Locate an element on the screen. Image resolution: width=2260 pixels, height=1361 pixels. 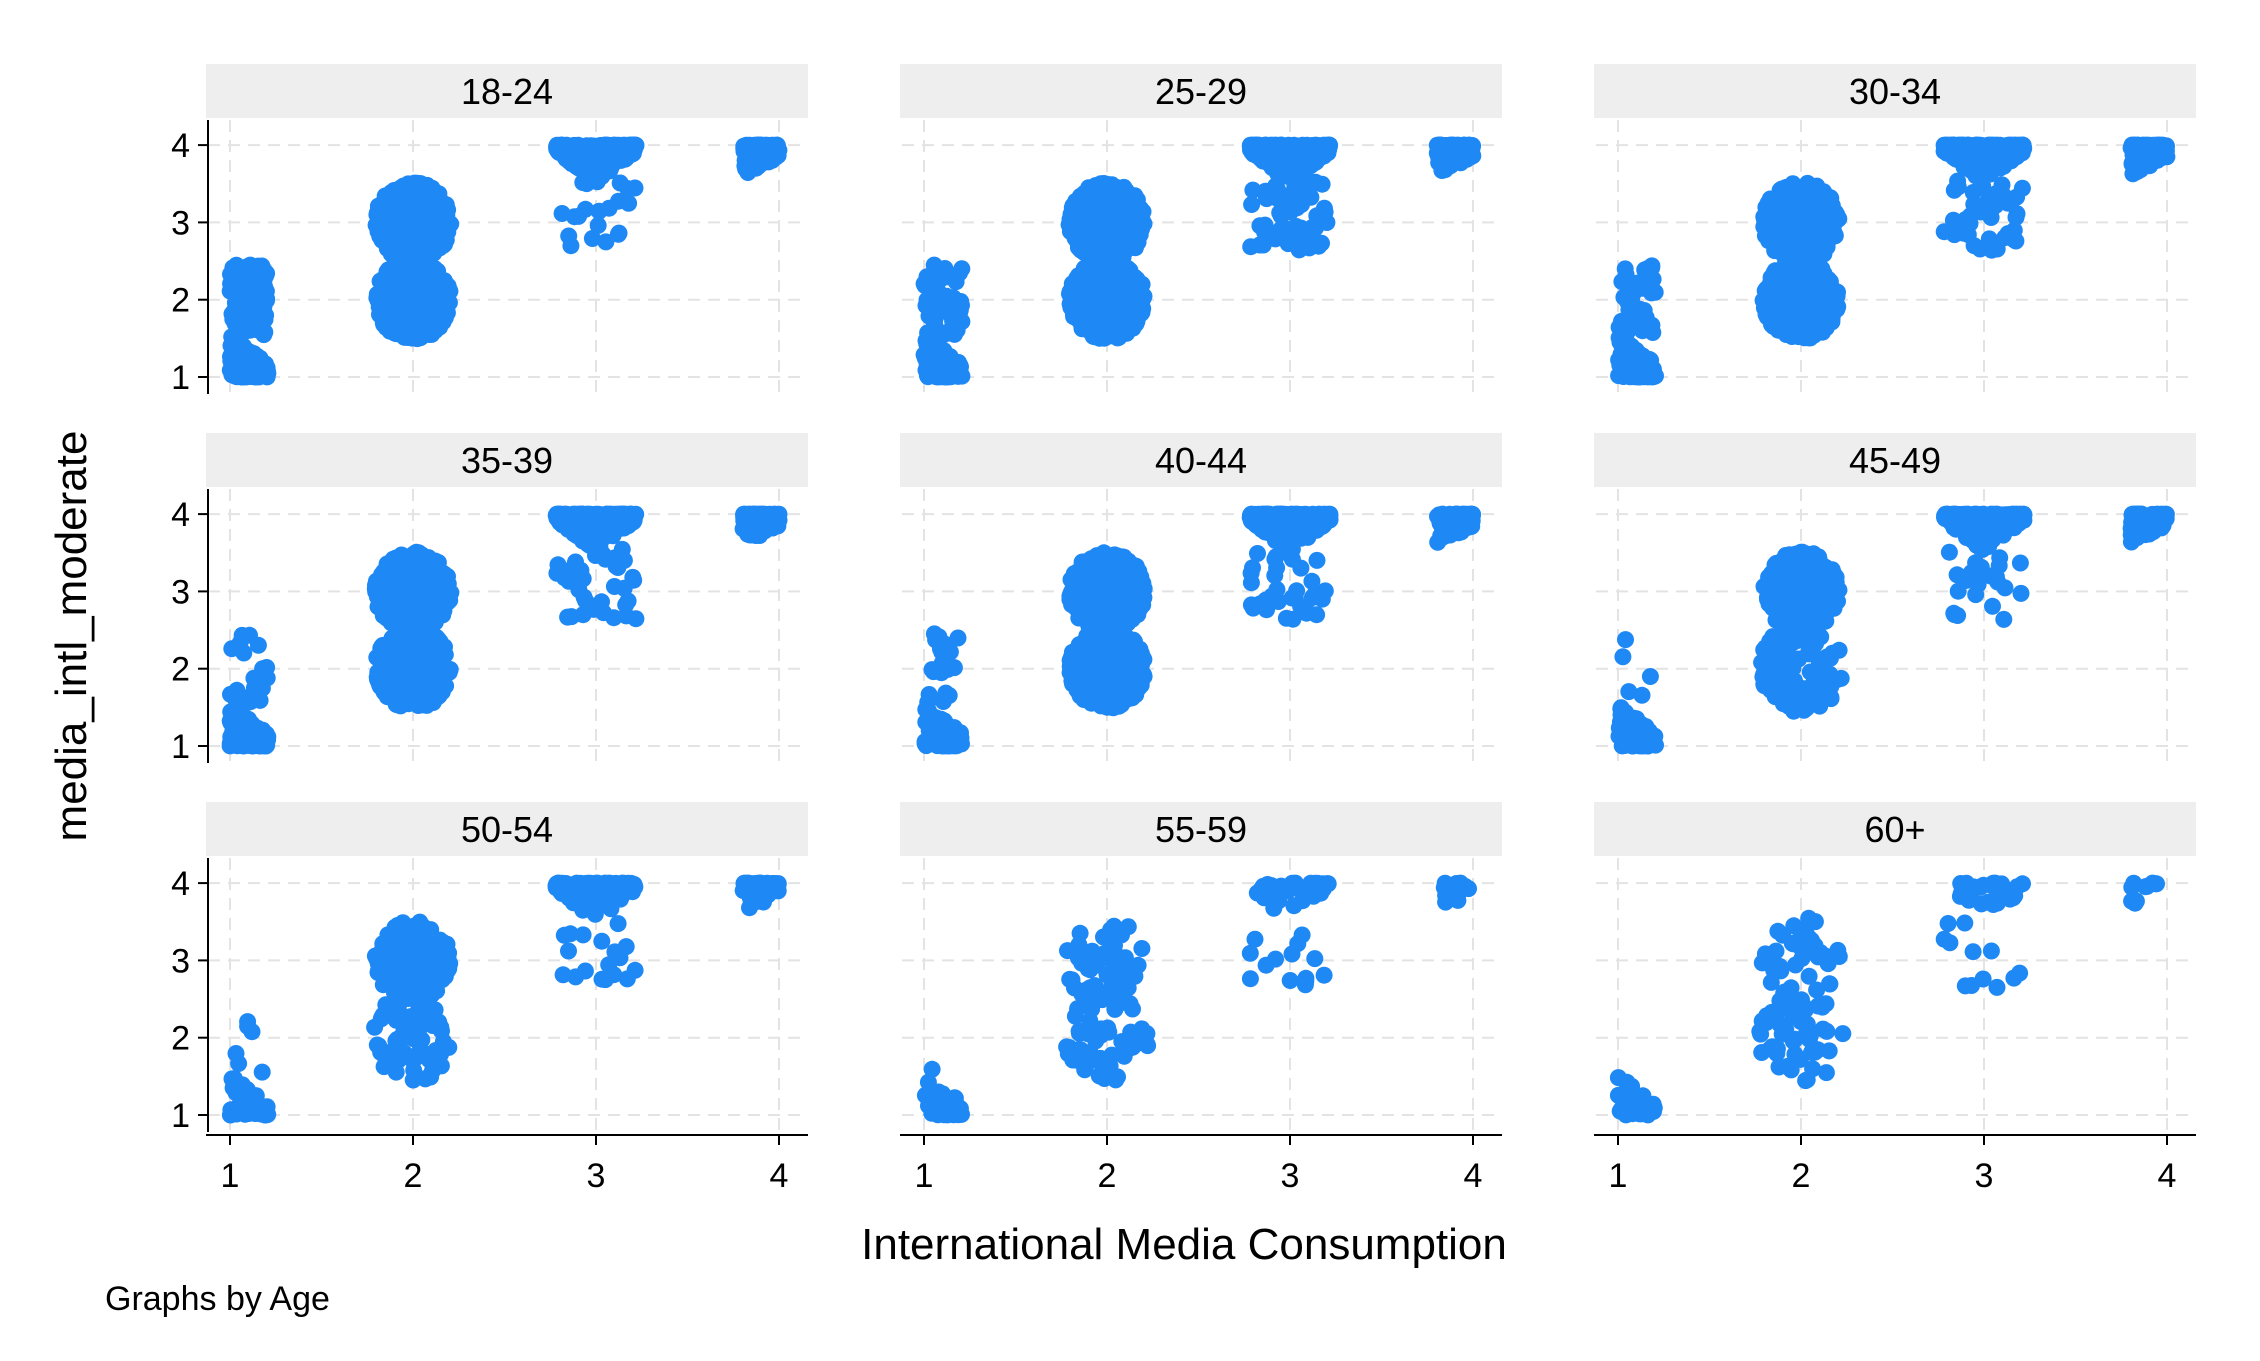
facet-label: 25-29 is located at coordinates (1201, 91).